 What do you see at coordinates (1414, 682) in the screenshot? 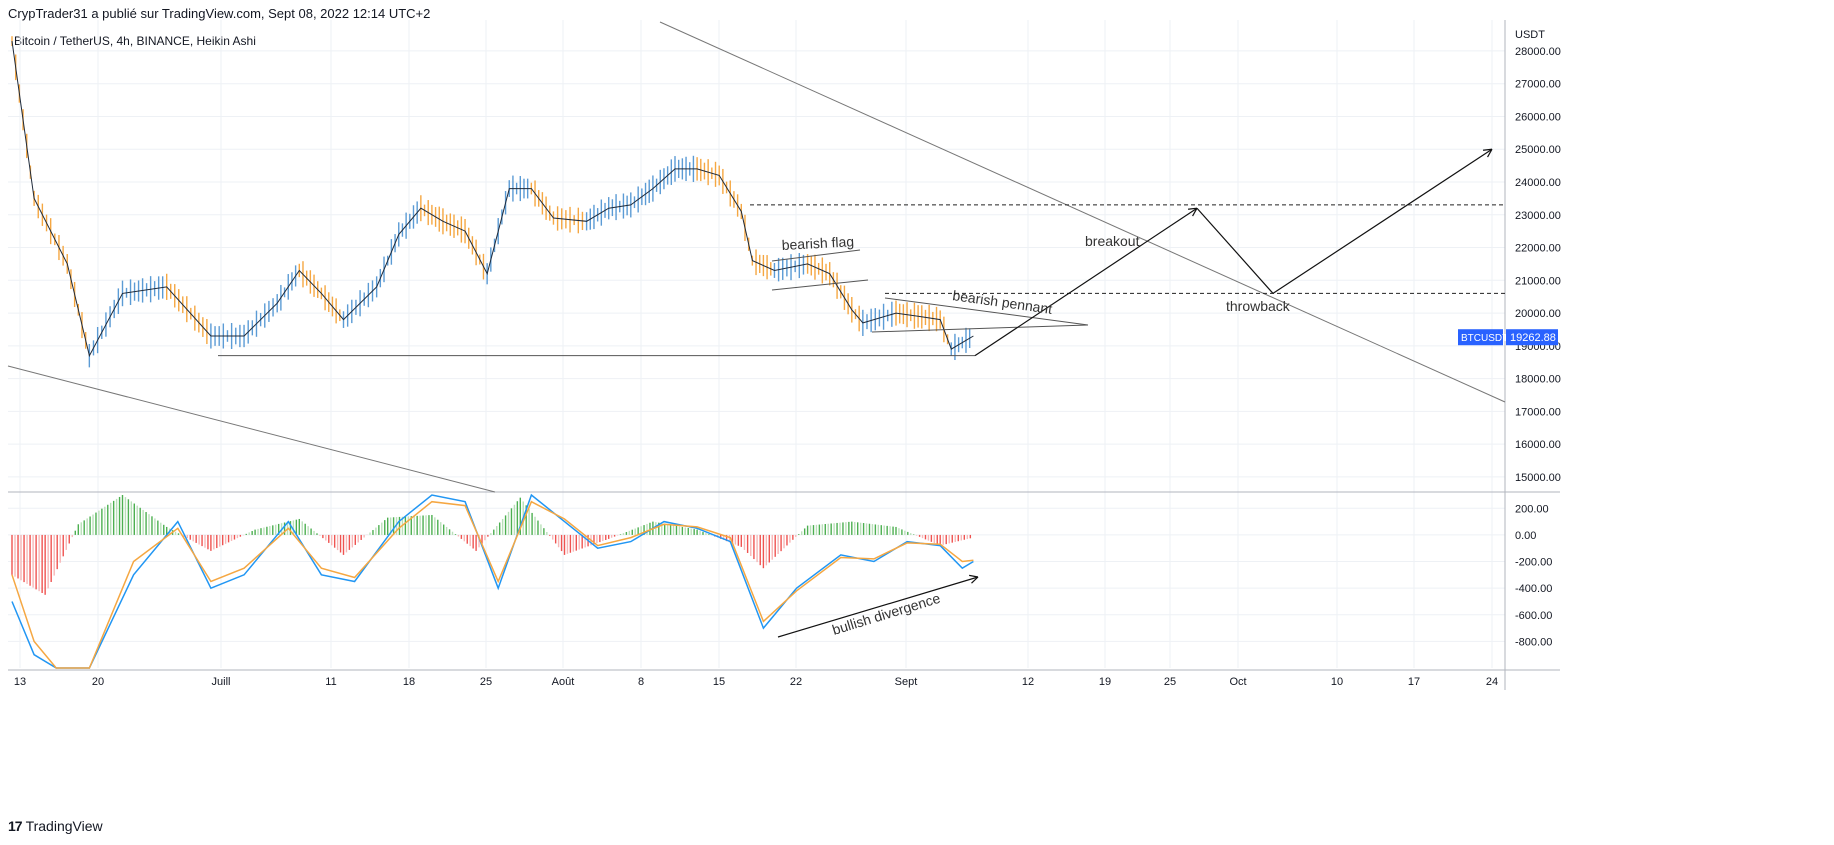
I see `time-tick-label: 17` at bounding box center [1414, 682].